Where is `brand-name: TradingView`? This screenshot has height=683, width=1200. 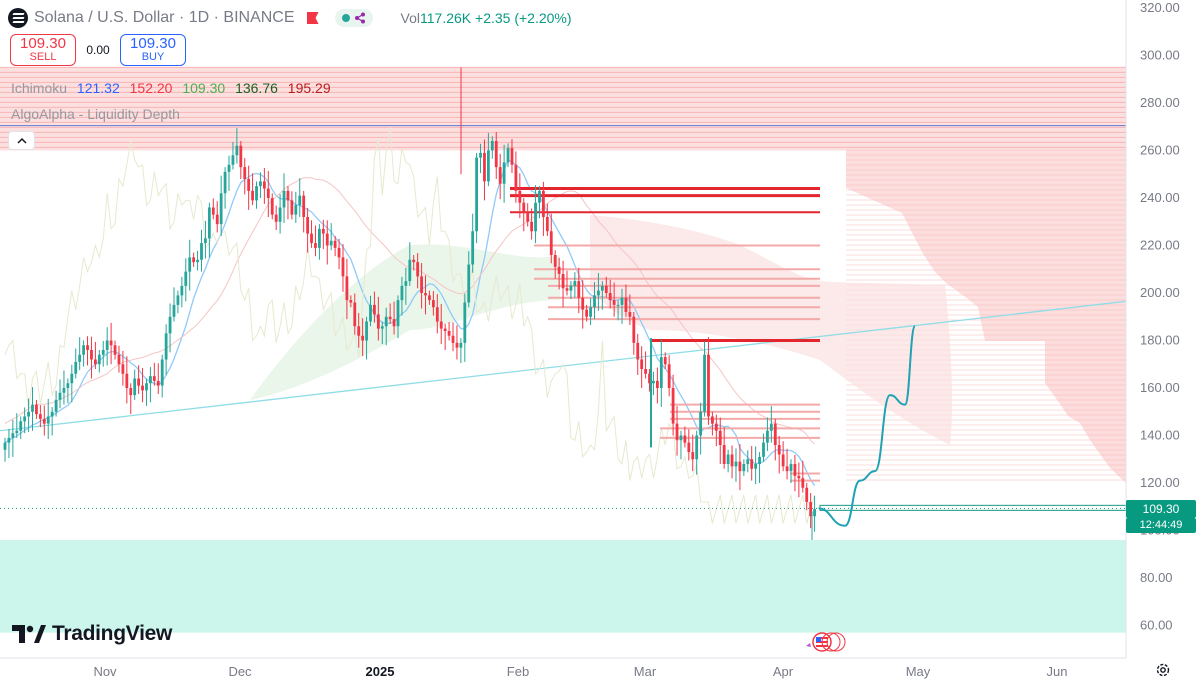 brand-name: TradingView is located at coordinates (112, 633).